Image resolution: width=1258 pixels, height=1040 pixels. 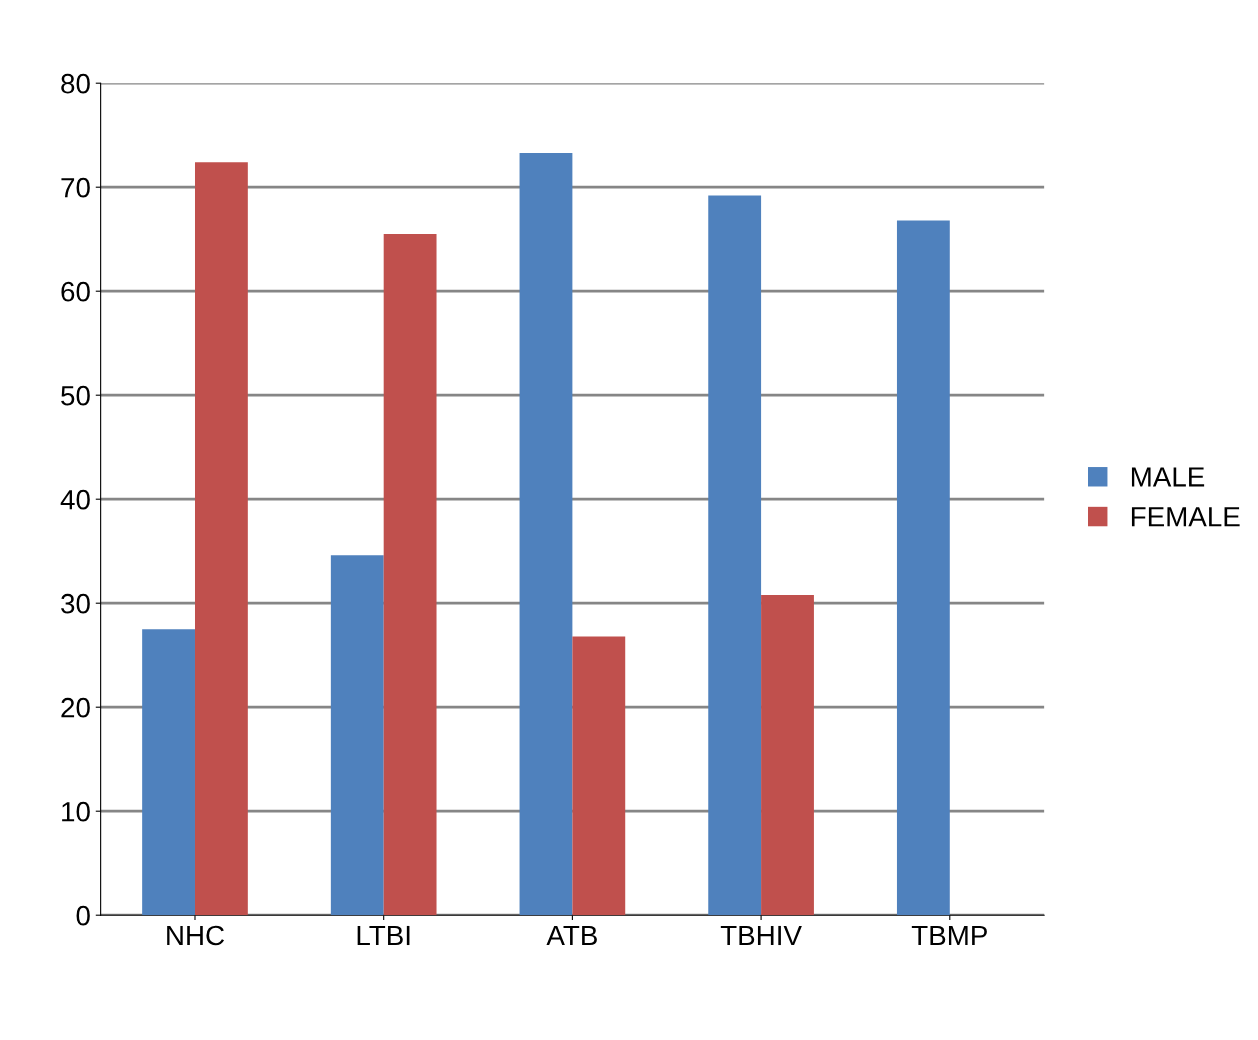 I want to click on y-tick-label: 80, so click(x=75, y=83).